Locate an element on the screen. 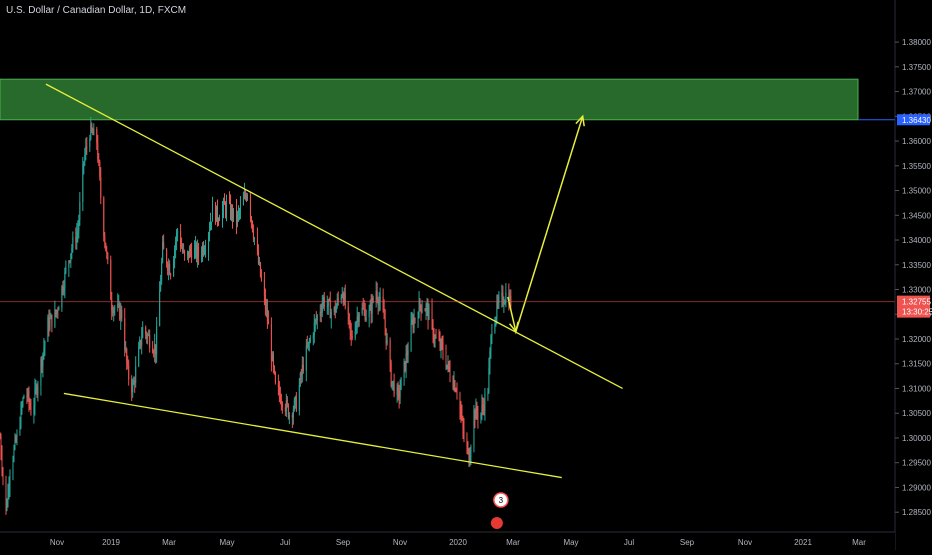 This screenshot has height=555, width=932. current-price-badge is located at coordinates (913, 306).